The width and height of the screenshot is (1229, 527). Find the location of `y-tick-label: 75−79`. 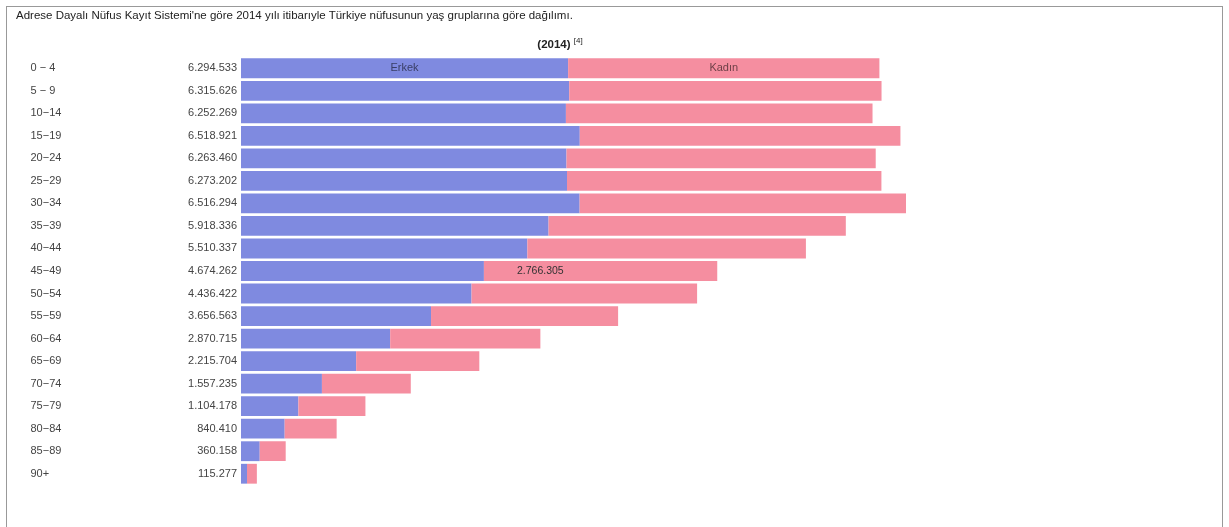

y-tick-label: 75−79 is located at coordinates (46, 405).